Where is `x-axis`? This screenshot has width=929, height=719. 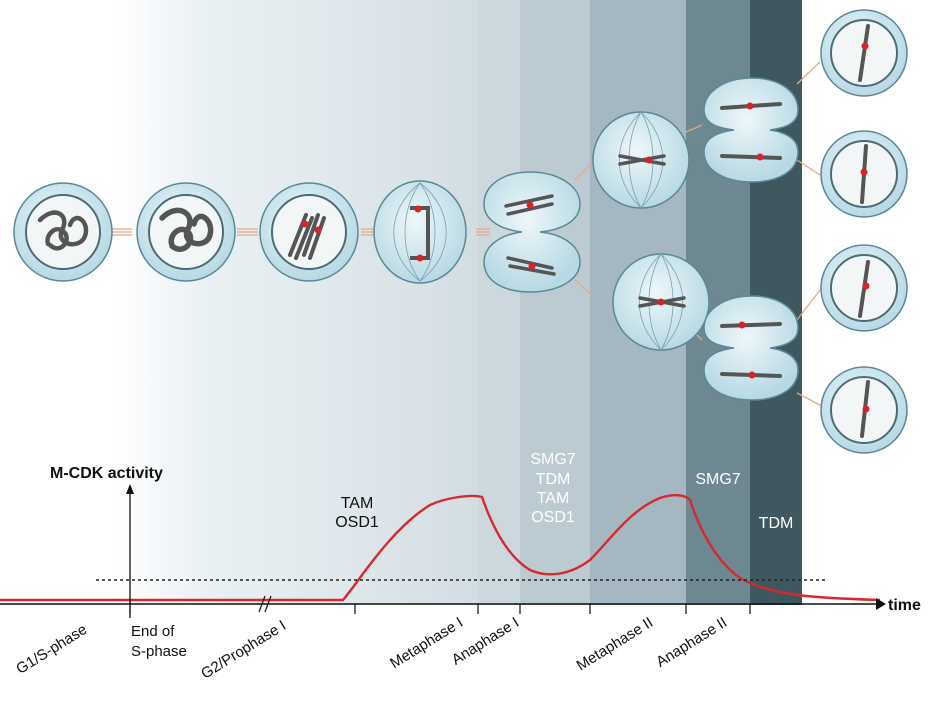 x-axis is located at coordinates (443, 604).